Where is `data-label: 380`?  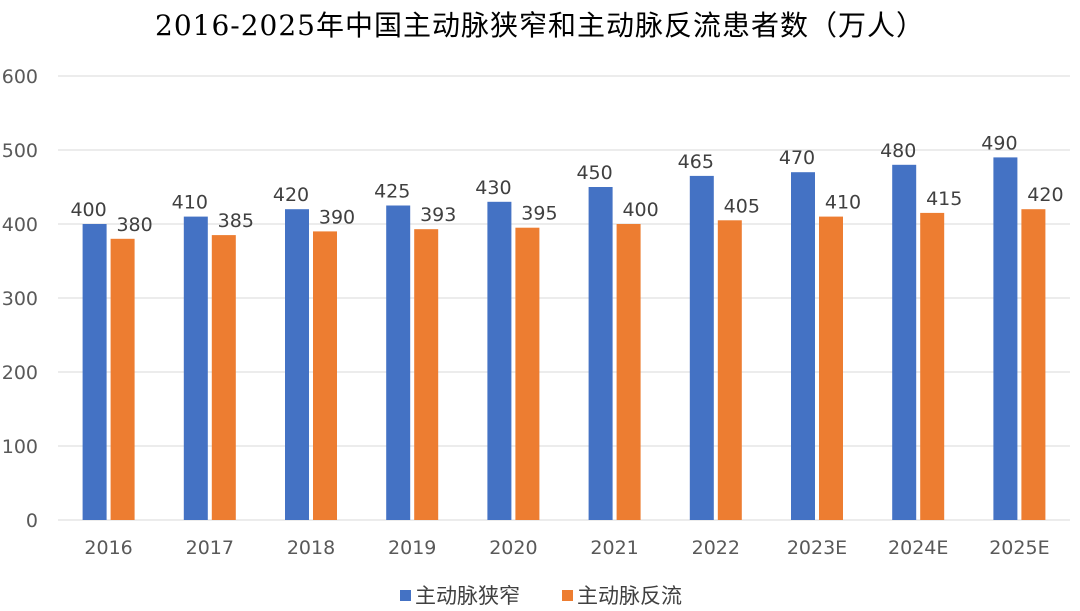 data-label: 380 is located at coordinates (134, 225).